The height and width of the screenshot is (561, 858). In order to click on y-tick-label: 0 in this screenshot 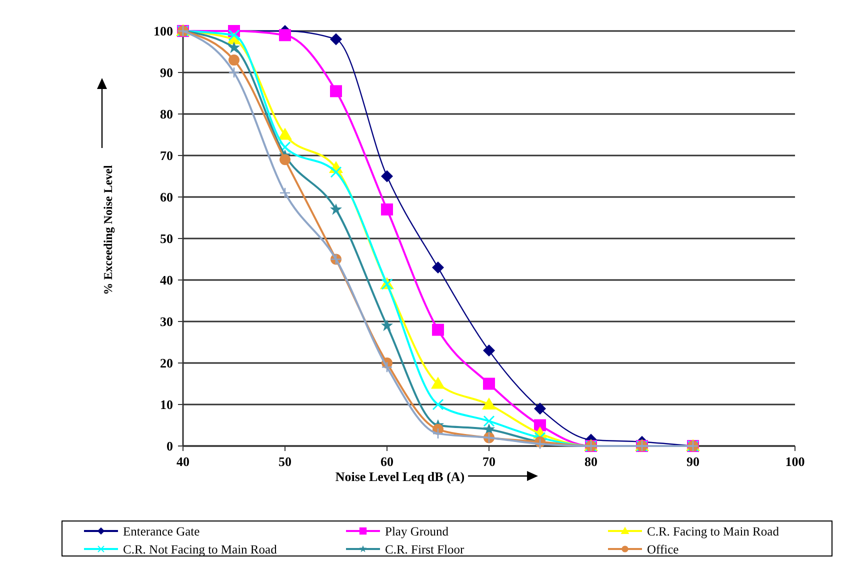, I will do `click(169, 446)`.